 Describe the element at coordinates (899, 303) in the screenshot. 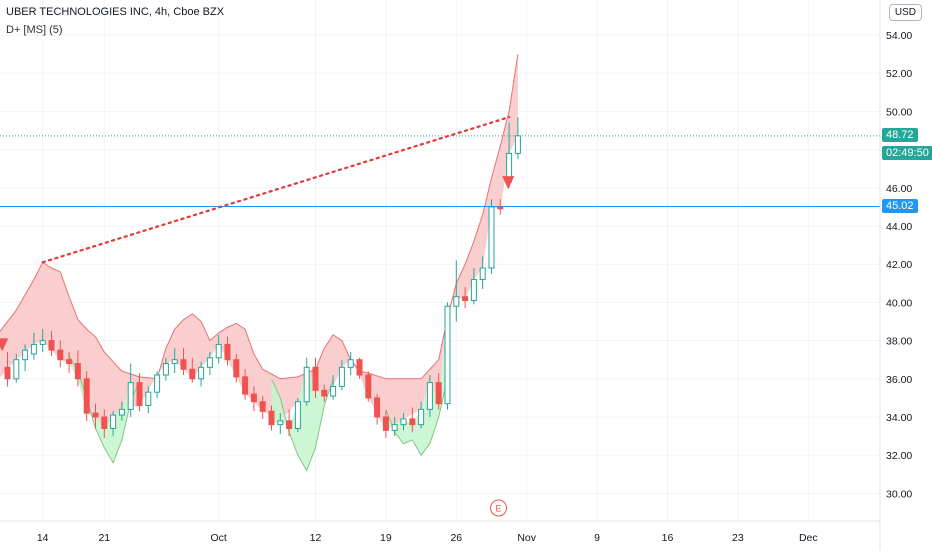

I see `y-tick-label: 40.00` at that location.